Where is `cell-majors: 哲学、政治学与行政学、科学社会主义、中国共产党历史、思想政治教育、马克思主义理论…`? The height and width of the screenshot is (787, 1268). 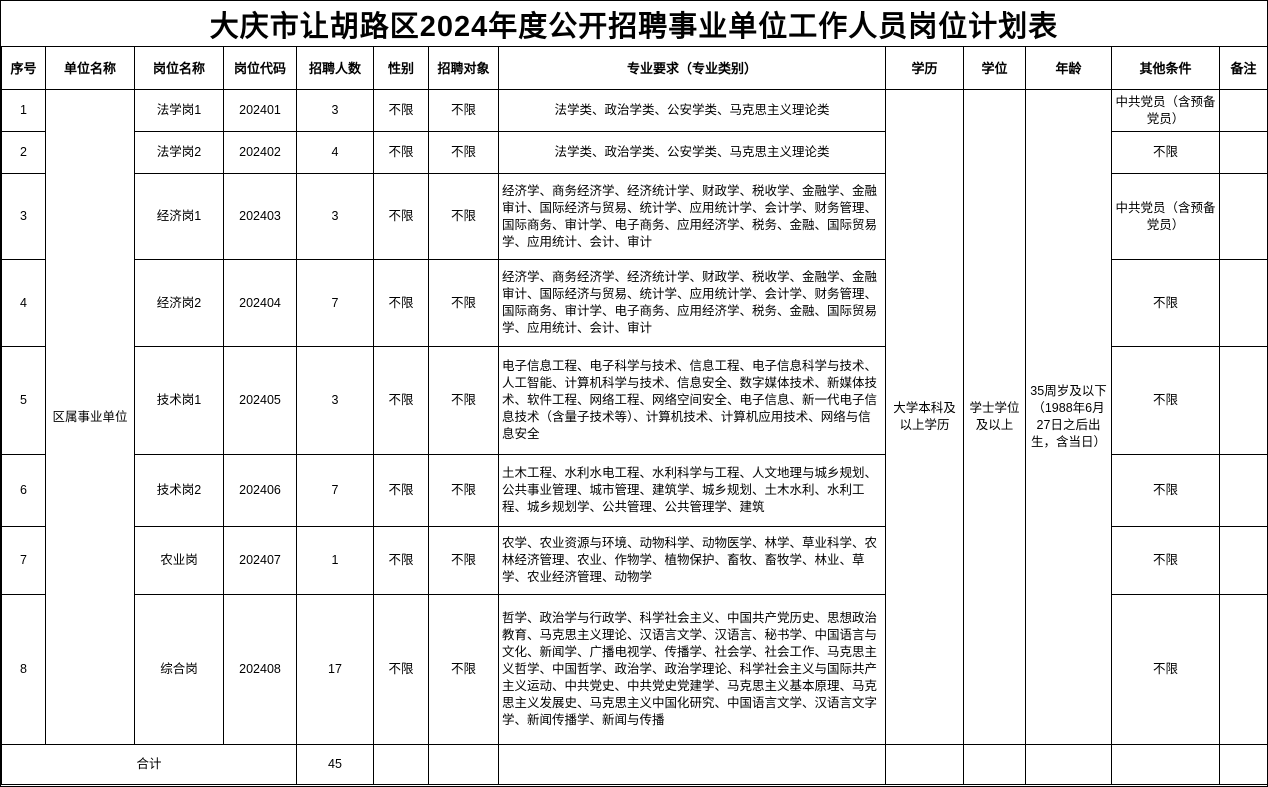
cell-majors: 哲学、政治学与行政学、科学社会主义、中国共产党历史、思想政治教育、马克思主义理论… is located at coordinates (692, 669).